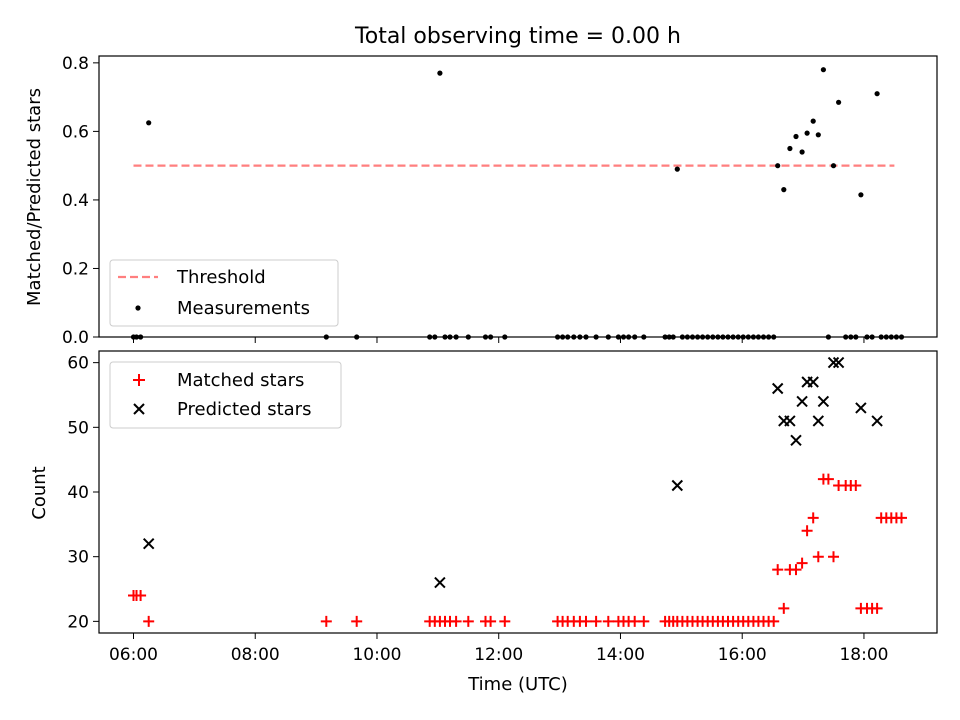  I want to click on bottom-y-axis: 20 30 40 50 60, so click(83, 493).